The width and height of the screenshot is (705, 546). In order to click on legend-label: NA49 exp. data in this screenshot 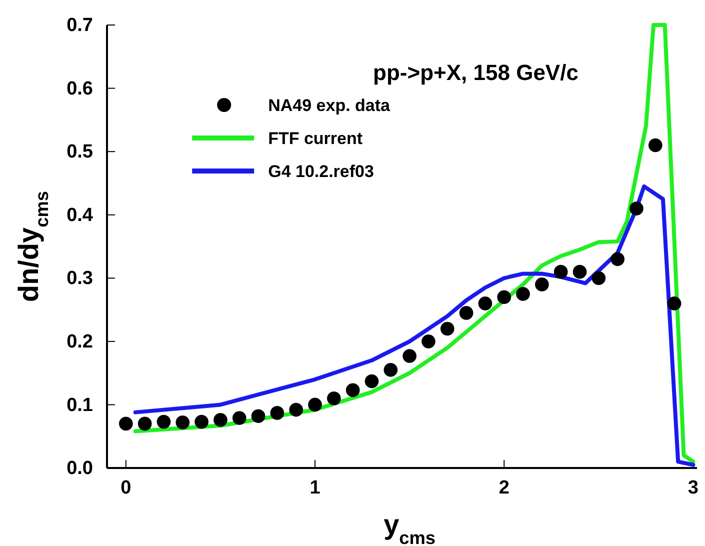, I will do `click(329, 105)`.